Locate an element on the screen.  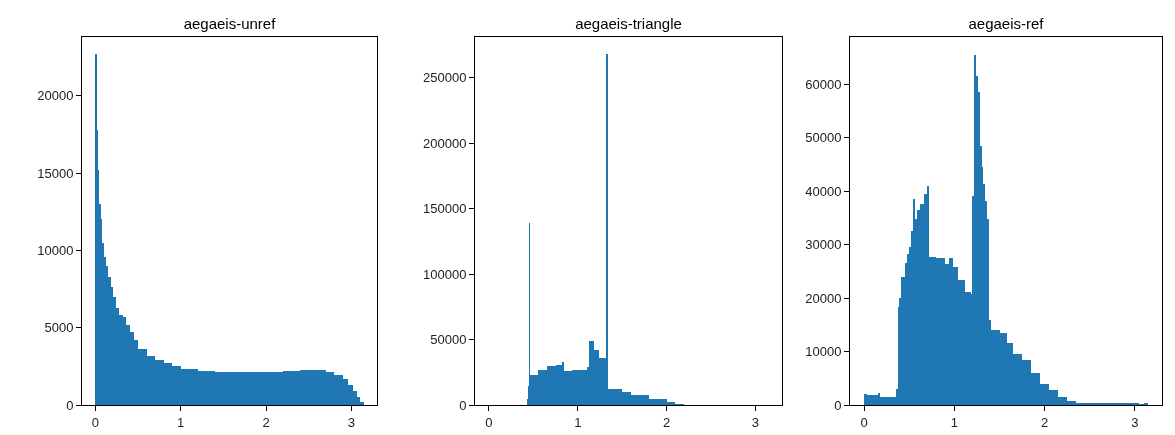
y-tick-label: 60000 is located at coordinates (823, 84).